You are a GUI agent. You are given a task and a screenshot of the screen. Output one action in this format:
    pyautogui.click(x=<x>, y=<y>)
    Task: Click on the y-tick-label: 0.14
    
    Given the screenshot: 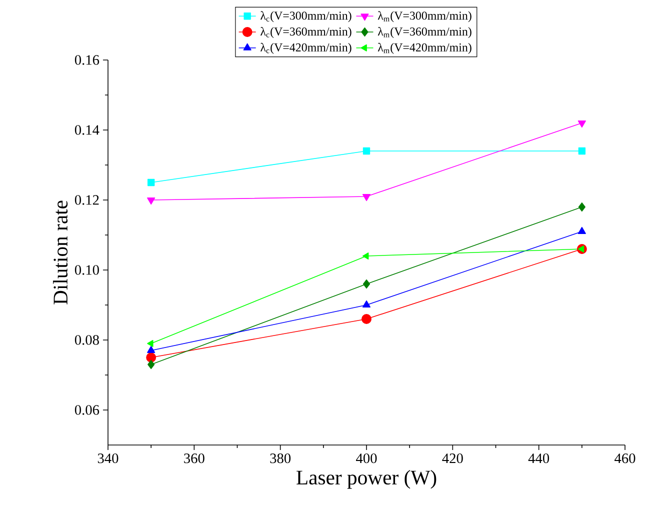 What is the action you would take?
    pyautogui.click(x=87, y=130)
    